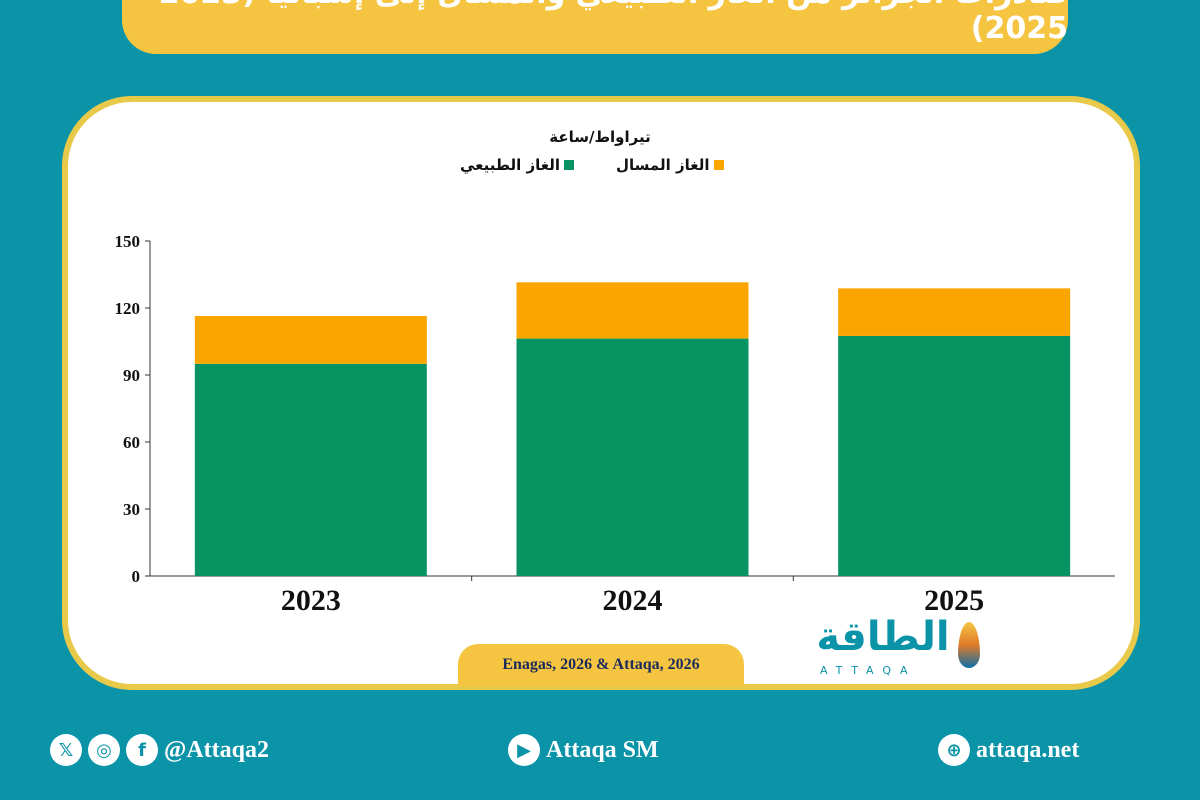  Describe the element at coordinates (159, 750) in the screenshot. I see `footer-social: 𝕏 ◎ f @Attaqa2` at that location.